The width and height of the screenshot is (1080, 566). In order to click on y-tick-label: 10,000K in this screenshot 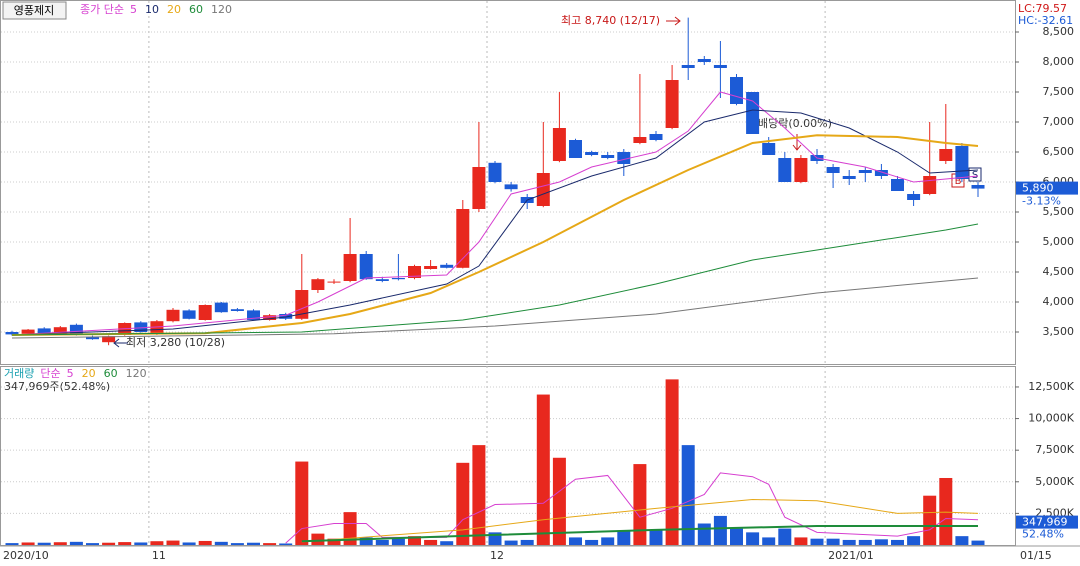, I will do `click(1051, 418)`.